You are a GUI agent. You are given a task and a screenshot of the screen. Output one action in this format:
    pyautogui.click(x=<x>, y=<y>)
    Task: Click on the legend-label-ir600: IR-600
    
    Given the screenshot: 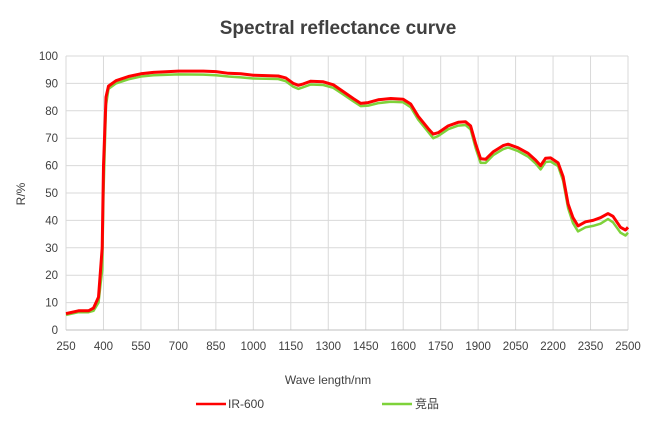 What is the action you would take?
    pyautogui.click(x=246, y=404)
    